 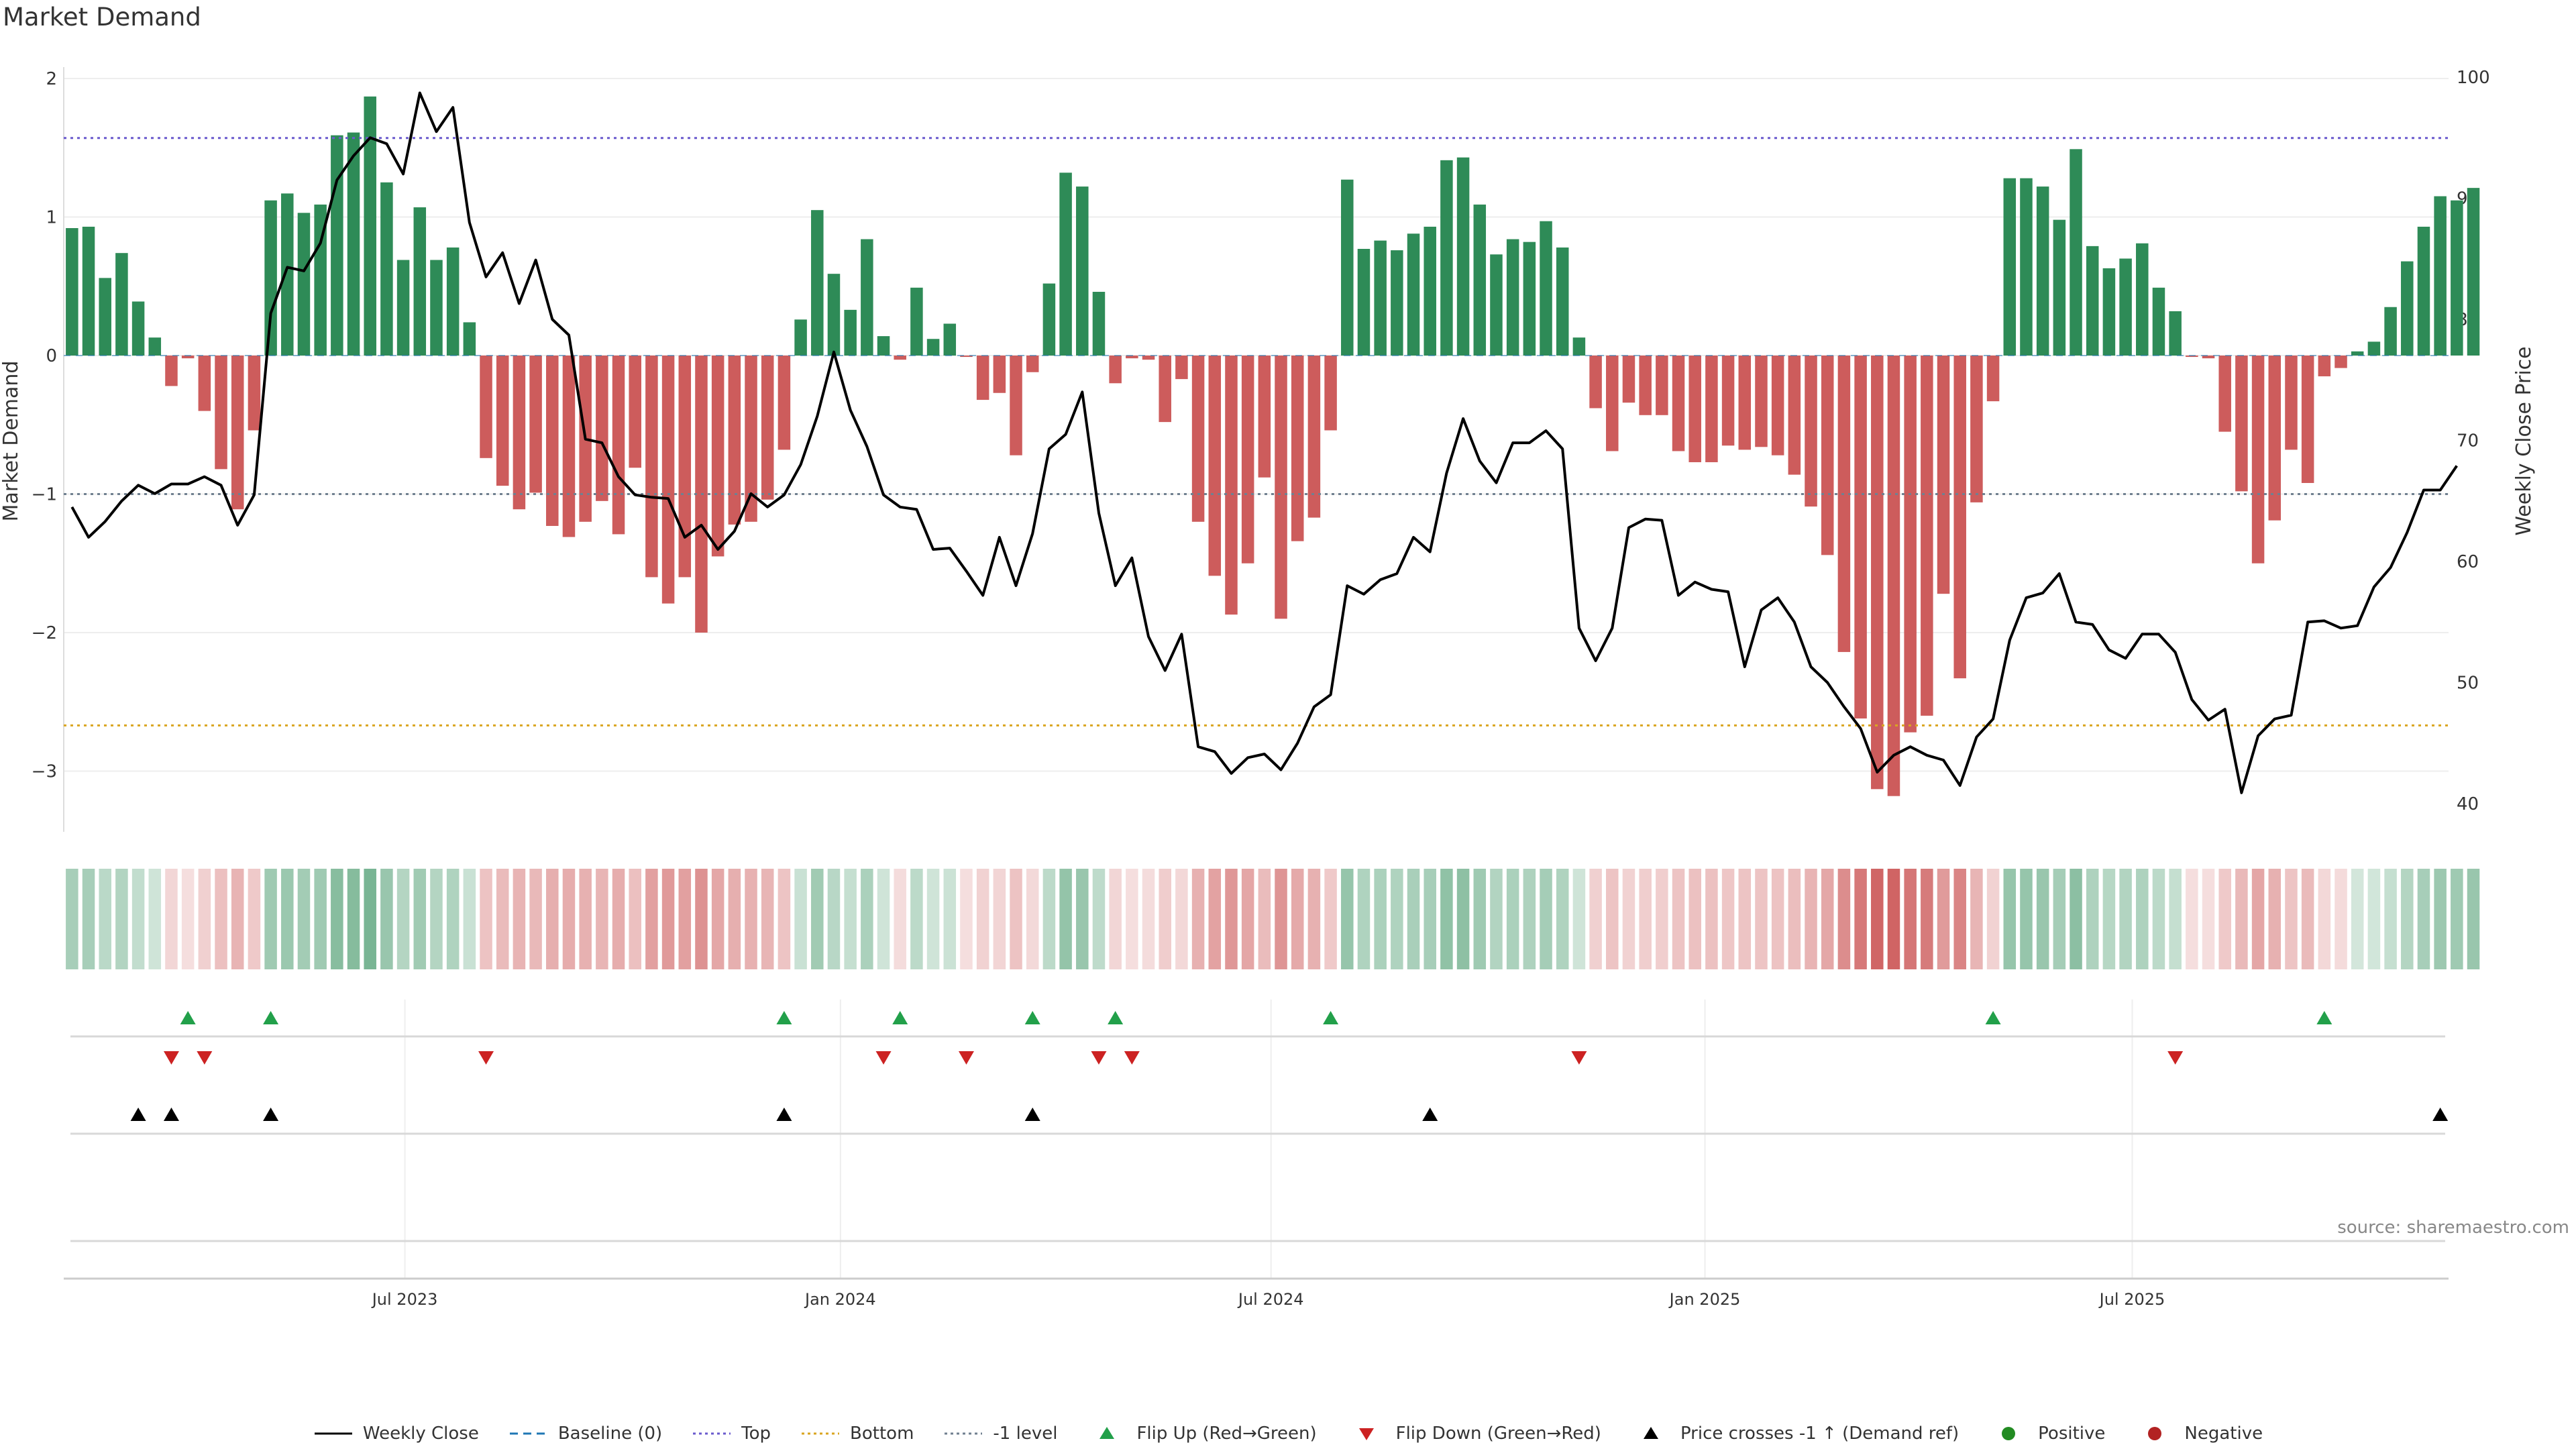 I want to click on x-tick-label: Jul 2023, so click(x=404, y=1299).